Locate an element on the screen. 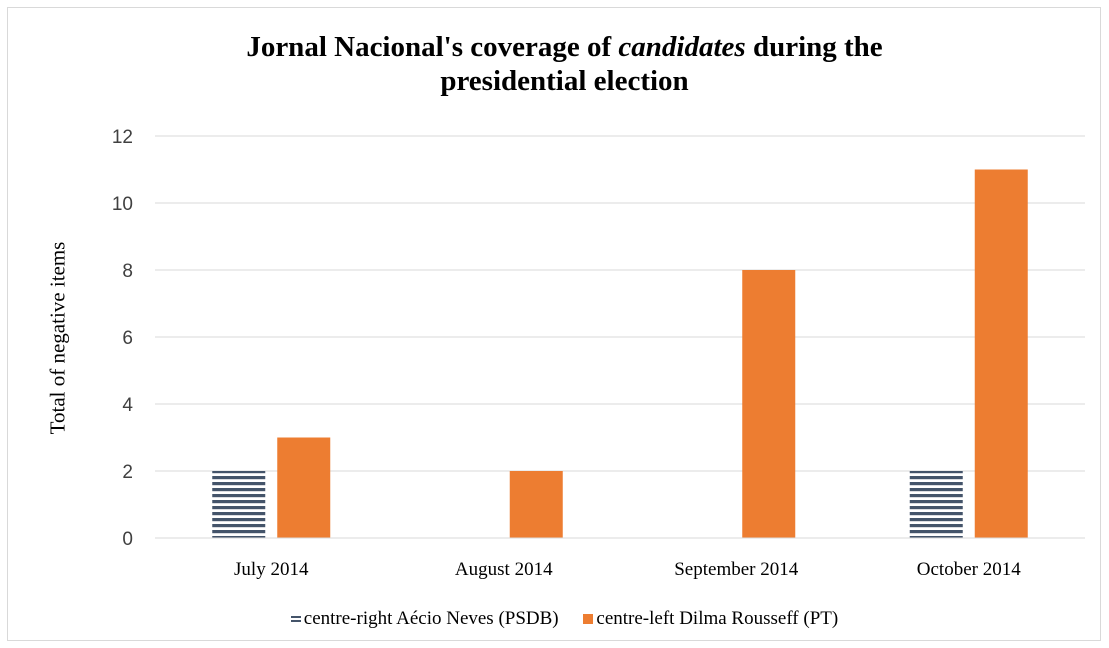  legend-item-dilma: centre-left Dilma Rousseff (PT) is located at coordinates (710, 619).